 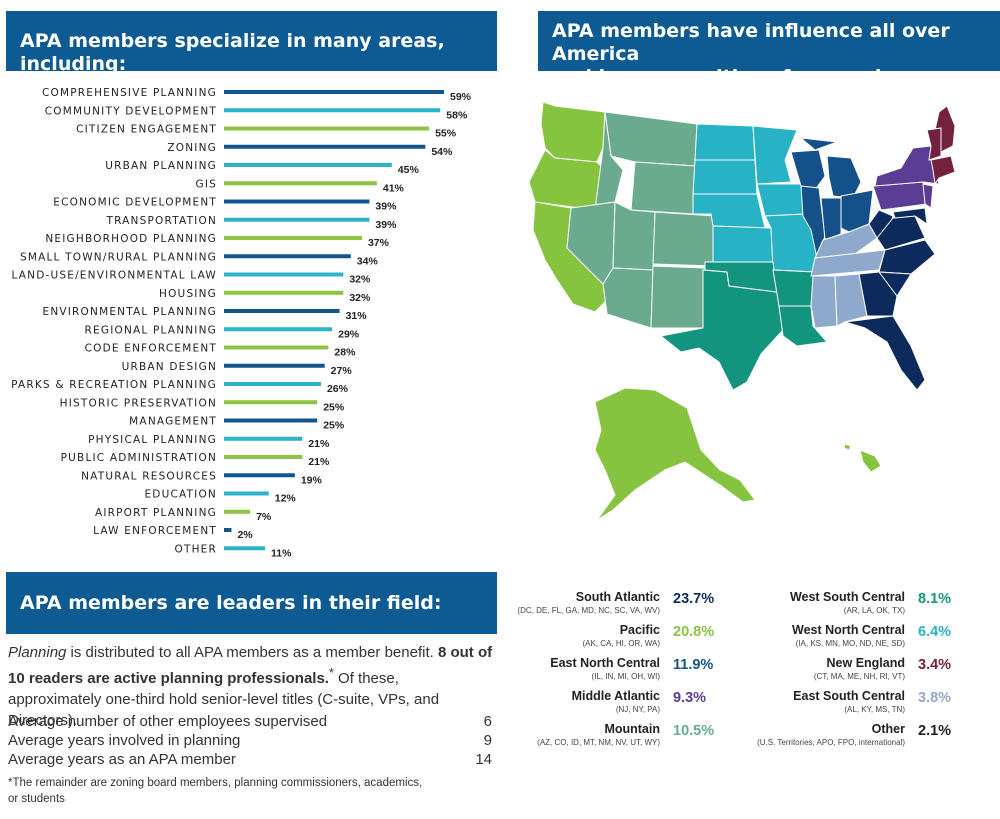 What do you see at coordinates (118, 257) in the screenshot?
I see `category-label: SMALL TOWN/RURAL PLANNING` at bounding box center [118, 257].